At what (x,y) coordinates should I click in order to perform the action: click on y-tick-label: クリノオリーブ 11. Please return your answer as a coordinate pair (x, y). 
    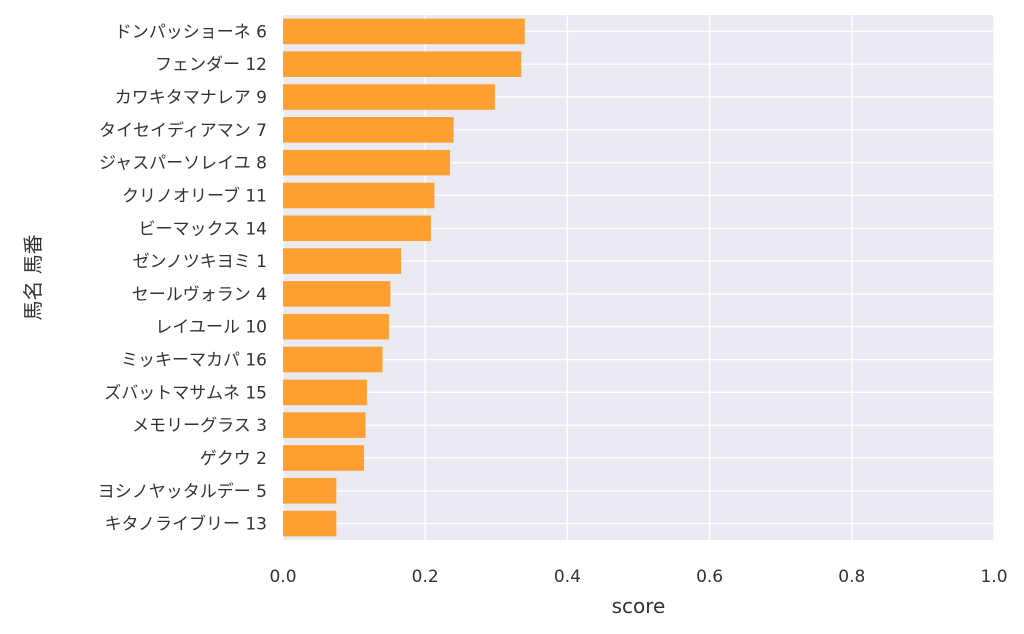
    Looking at the image, I should click on (194, 195).